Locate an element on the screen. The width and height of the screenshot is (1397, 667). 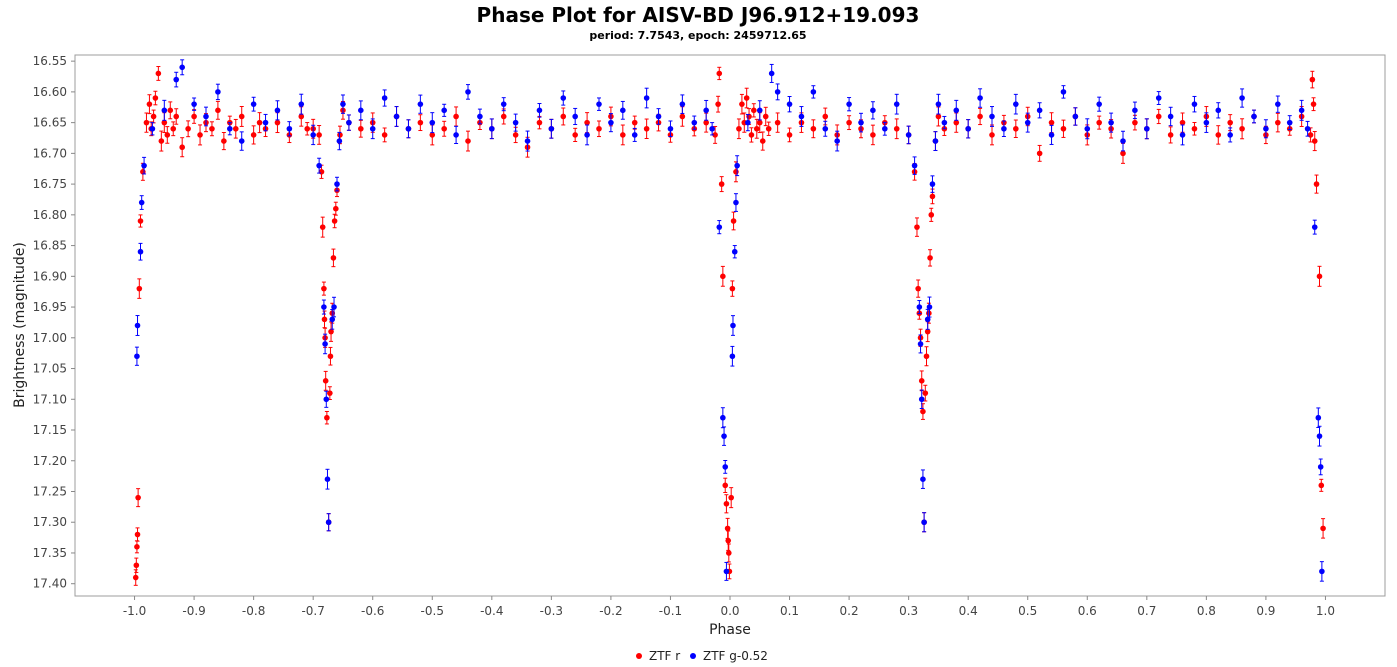
y-tick-label: 17.00 is located at coordinates (50, 338).